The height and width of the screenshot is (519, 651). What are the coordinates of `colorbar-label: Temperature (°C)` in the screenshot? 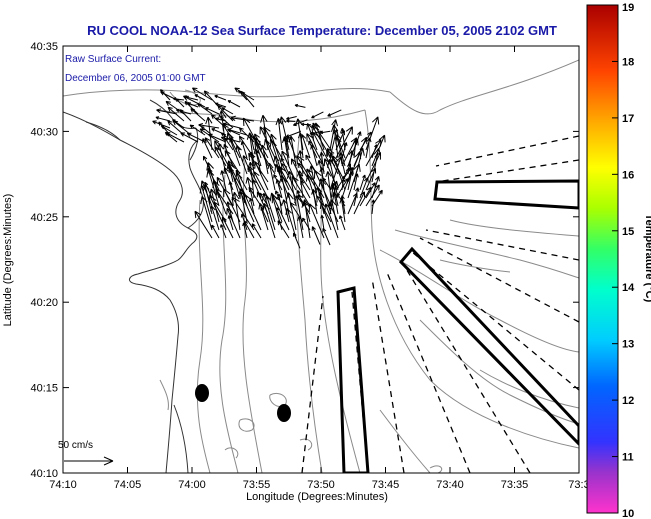 It's located at (647, 258).